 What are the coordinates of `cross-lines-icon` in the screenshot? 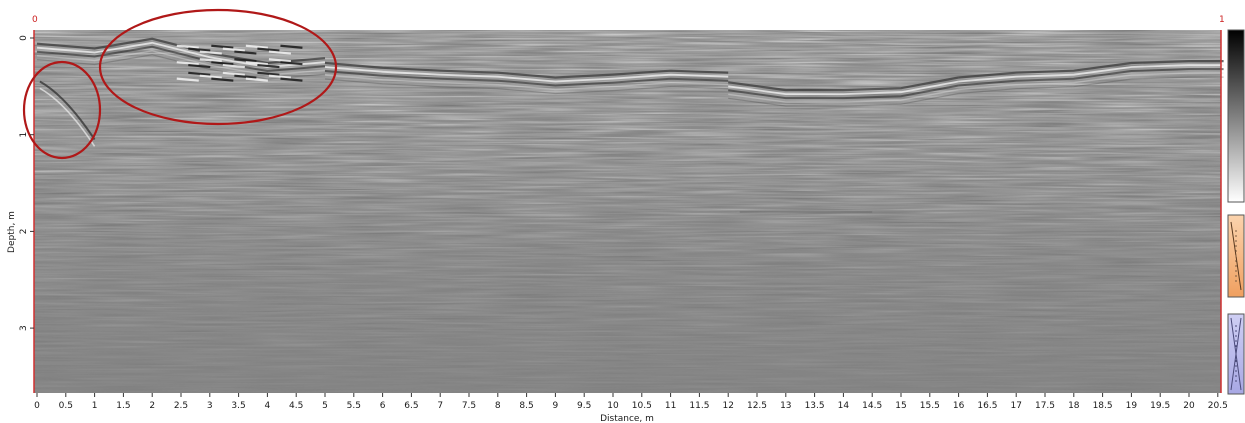 It's located at (1236, 354).